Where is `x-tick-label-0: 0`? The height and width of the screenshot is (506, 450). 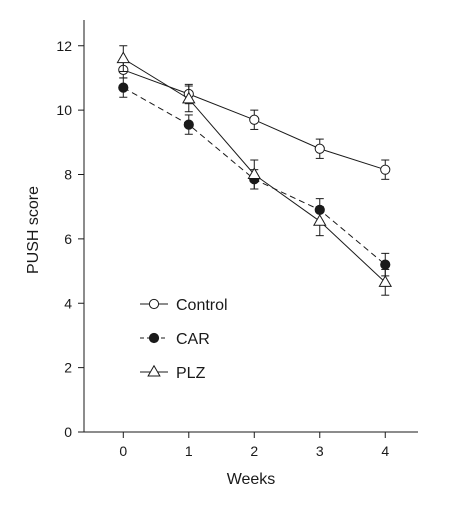
x-tick-label-0: 0 is located at coordinates (123, 451).